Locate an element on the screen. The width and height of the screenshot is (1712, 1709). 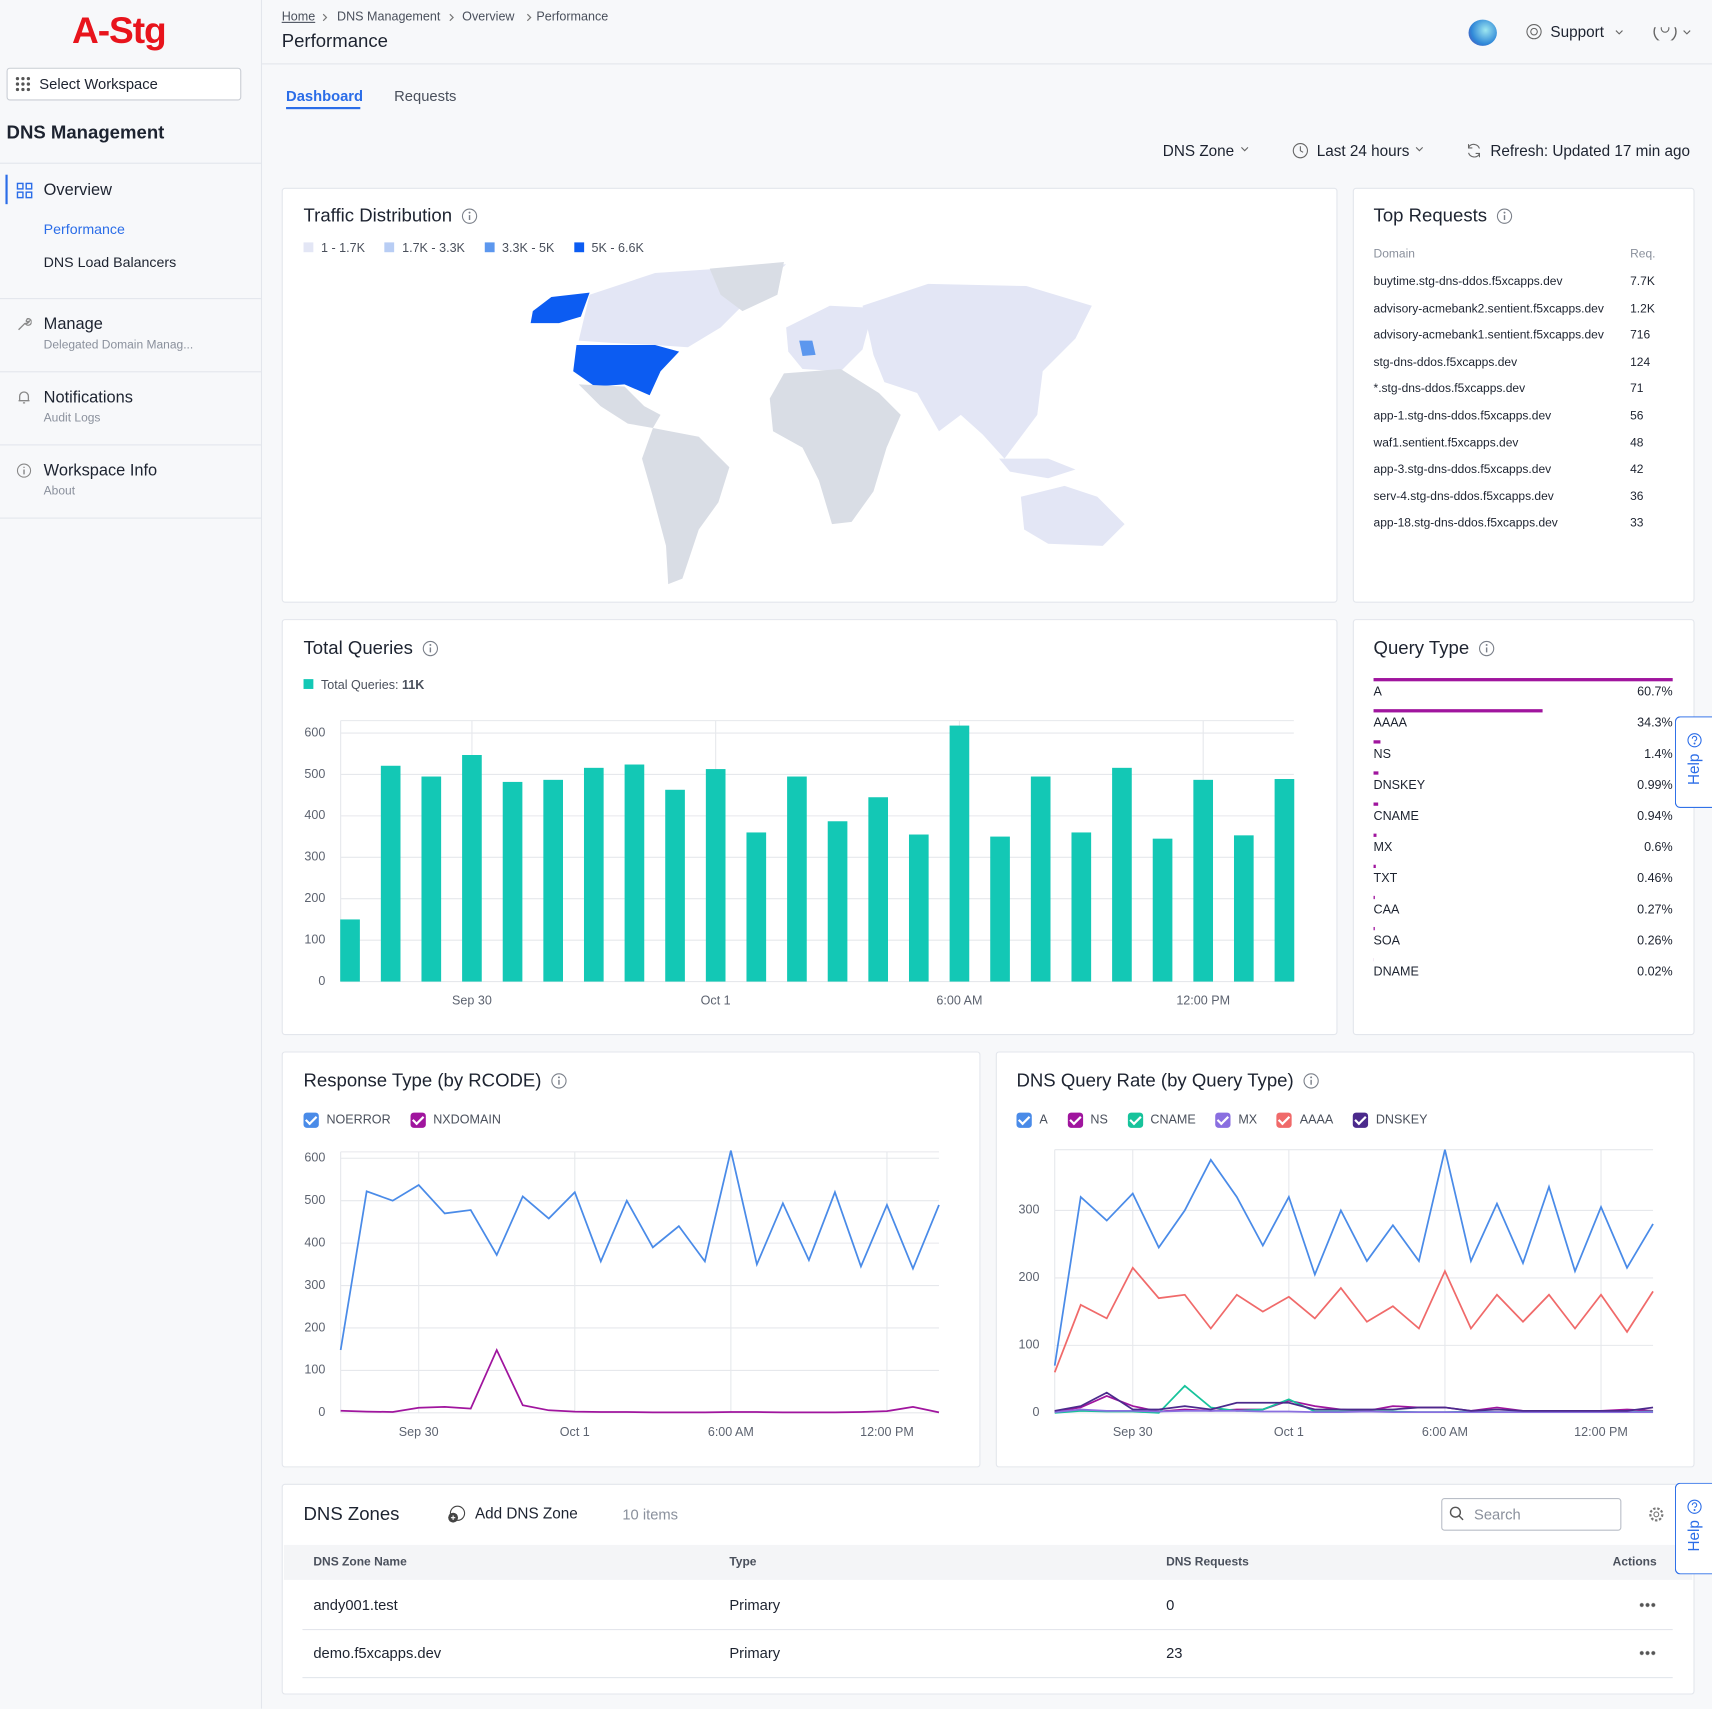
legend: NOERROR NXDOMAIN is located at coordinates (402, 1120).